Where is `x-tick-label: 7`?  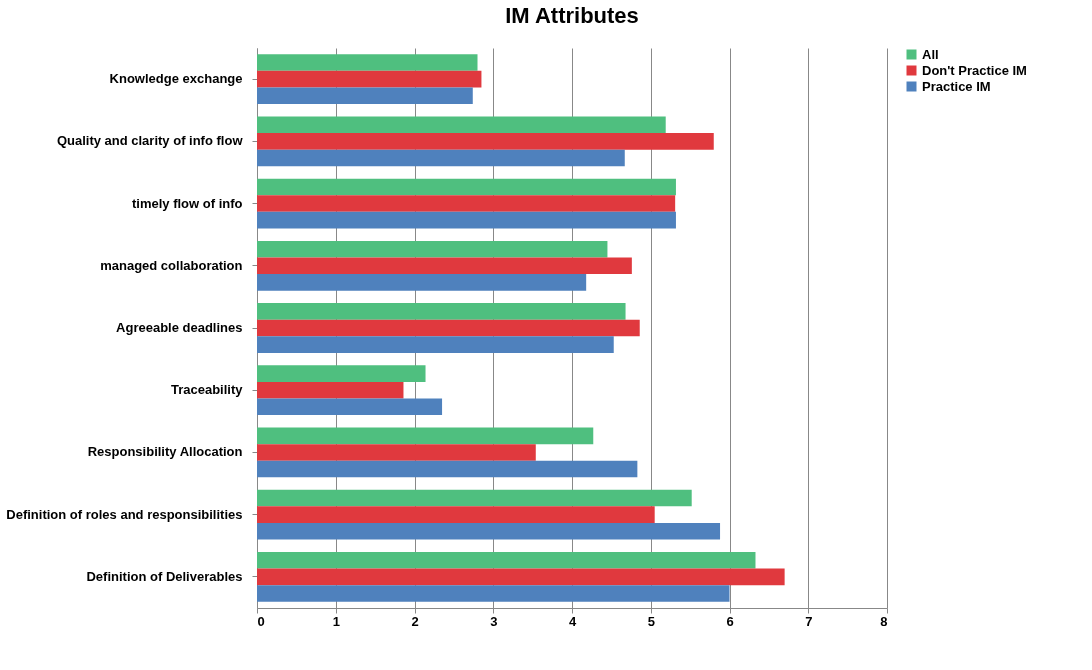 x-tick-label: 7 is located at coordinates (809, 621).